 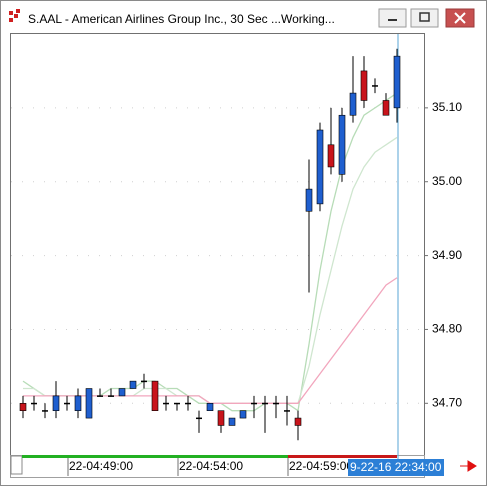 I want to click on maximize-button, so click(x=424, y=18).